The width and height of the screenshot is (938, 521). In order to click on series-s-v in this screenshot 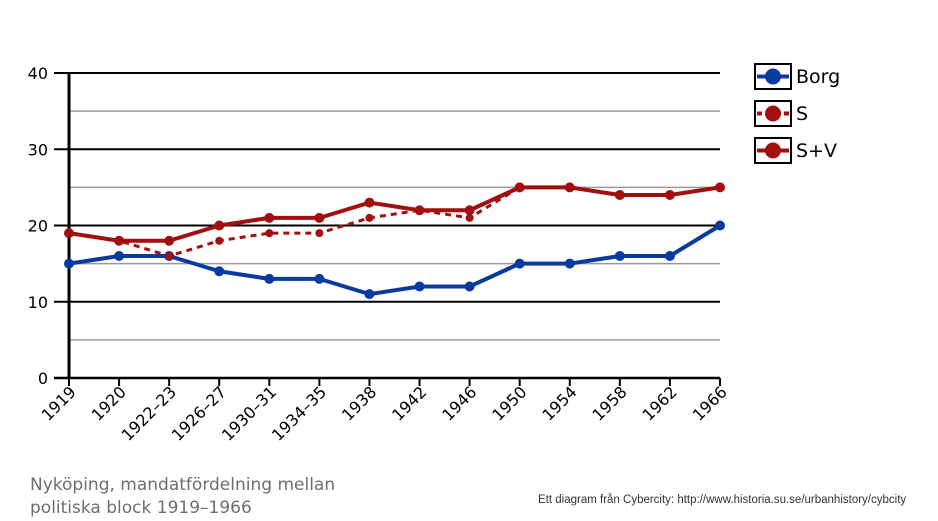, I will do `click(394, 214)`.